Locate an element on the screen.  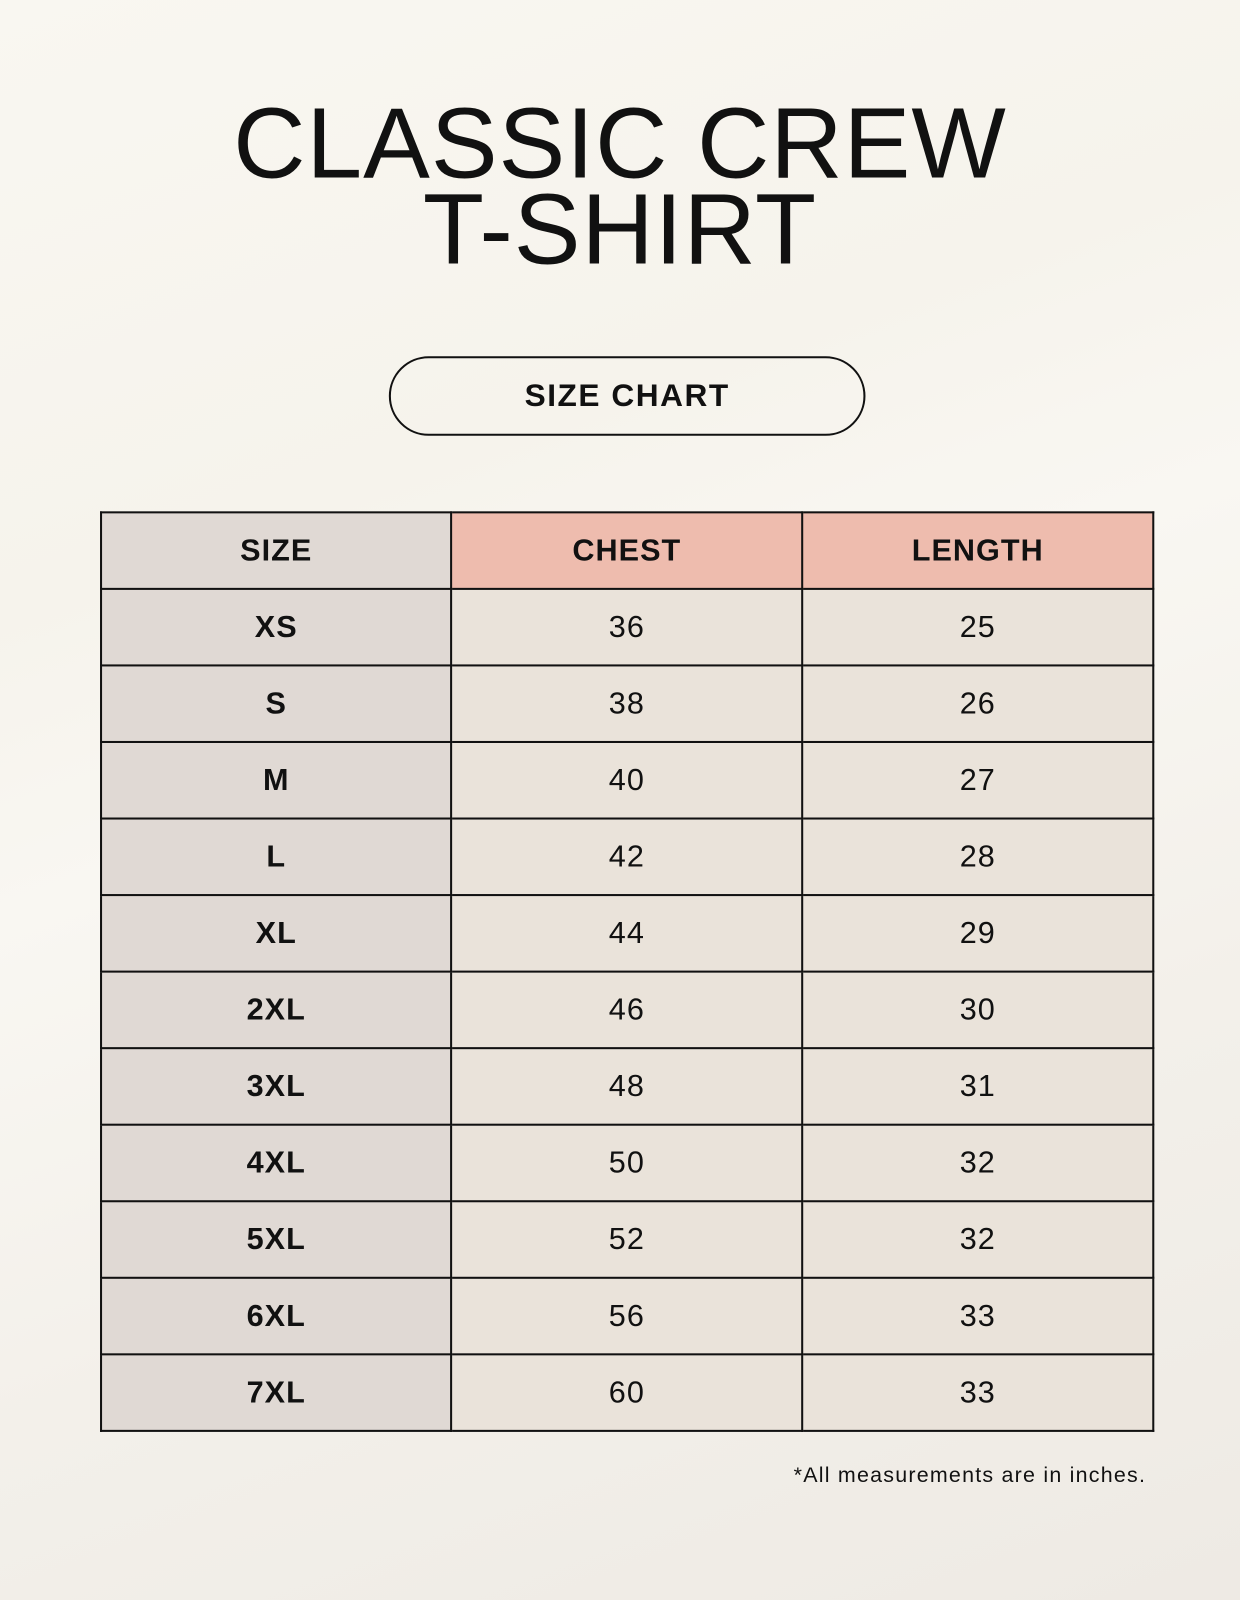
cell-size: 4XL is located at coordinates (276, 1163).